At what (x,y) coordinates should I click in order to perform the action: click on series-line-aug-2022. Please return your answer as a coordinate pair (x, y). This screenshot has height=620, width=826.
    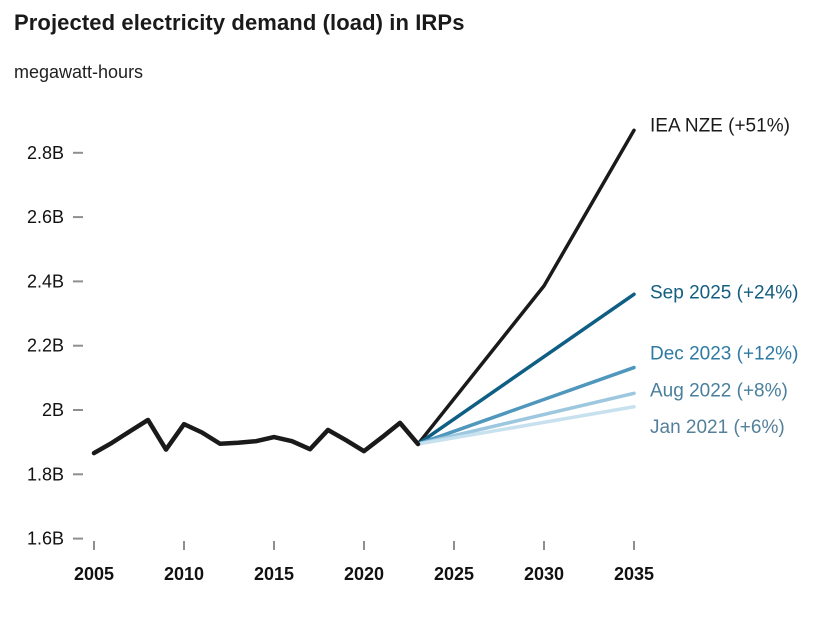
    Looking at the image, I should click on (526, 418).